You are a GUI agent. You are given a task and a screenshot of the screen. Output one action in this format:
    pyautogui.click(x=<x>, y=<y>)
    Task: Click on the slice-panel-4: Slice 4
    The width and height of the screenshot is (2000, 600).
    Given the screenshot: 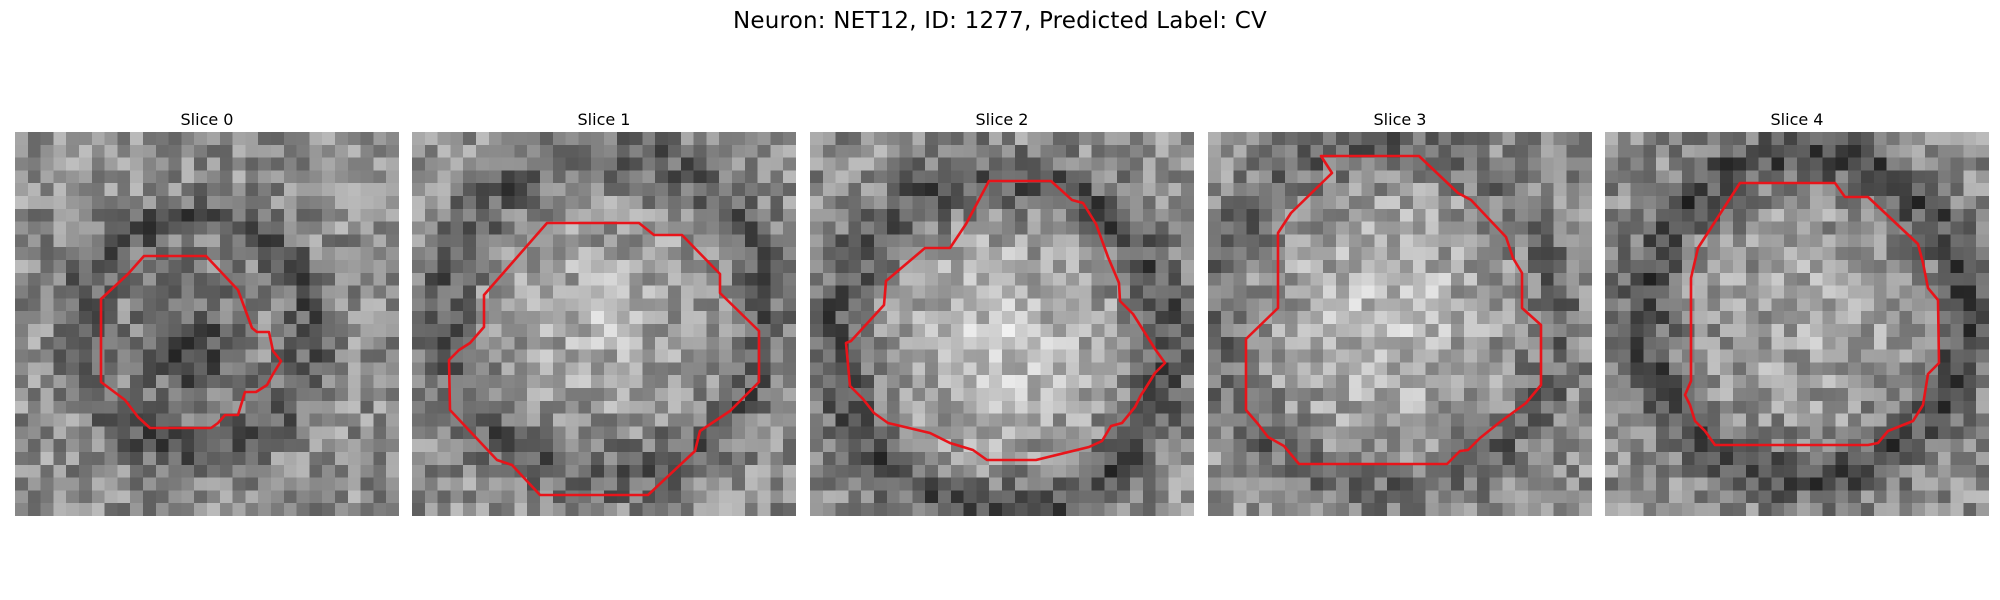 What is the action you would take?
    pyautogui.click(x=1797, y=312)
    